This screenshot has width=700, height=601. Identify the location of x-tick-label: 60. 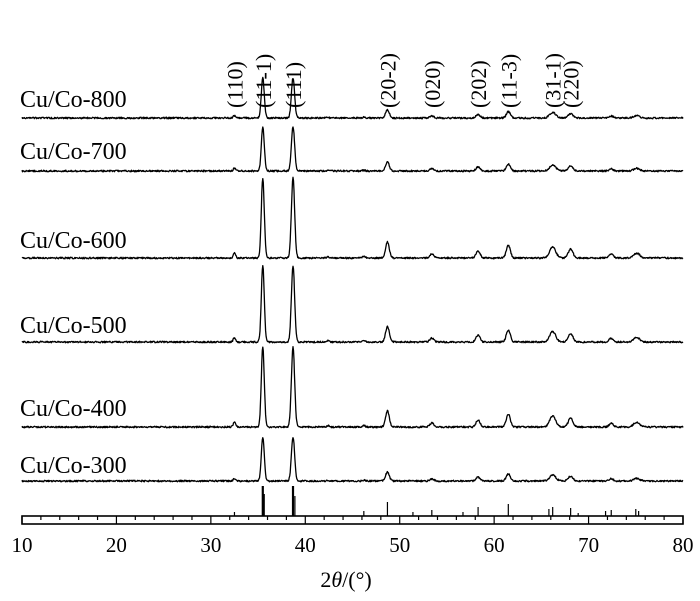
(494, 545).